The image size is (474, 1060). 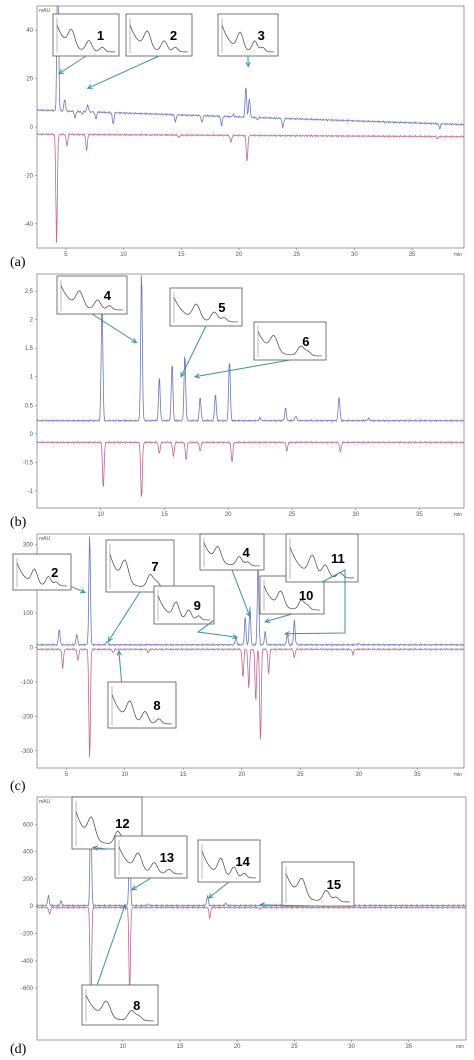 What do you see at coordinates (27, 683) in the screenshot?
I see `y-tick-label: -100` at bounding box center [27, 683].